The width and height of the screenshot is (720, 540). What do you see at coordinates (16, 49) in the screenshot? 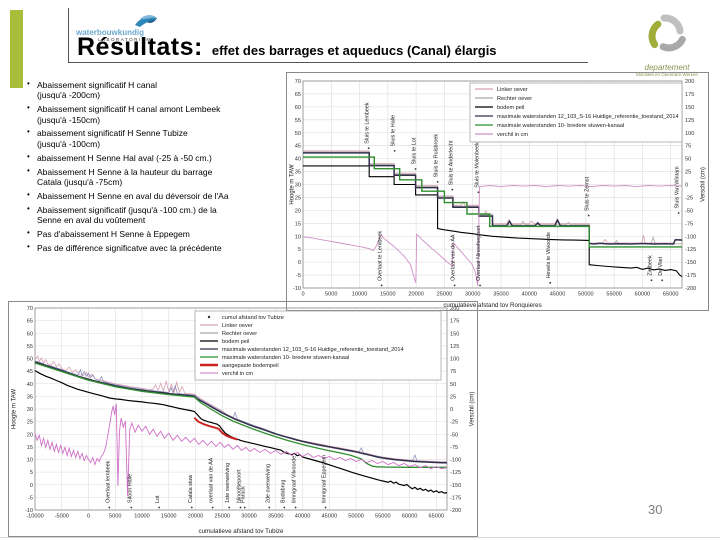
I see `accent-bar` at bounding box center [16, 49].